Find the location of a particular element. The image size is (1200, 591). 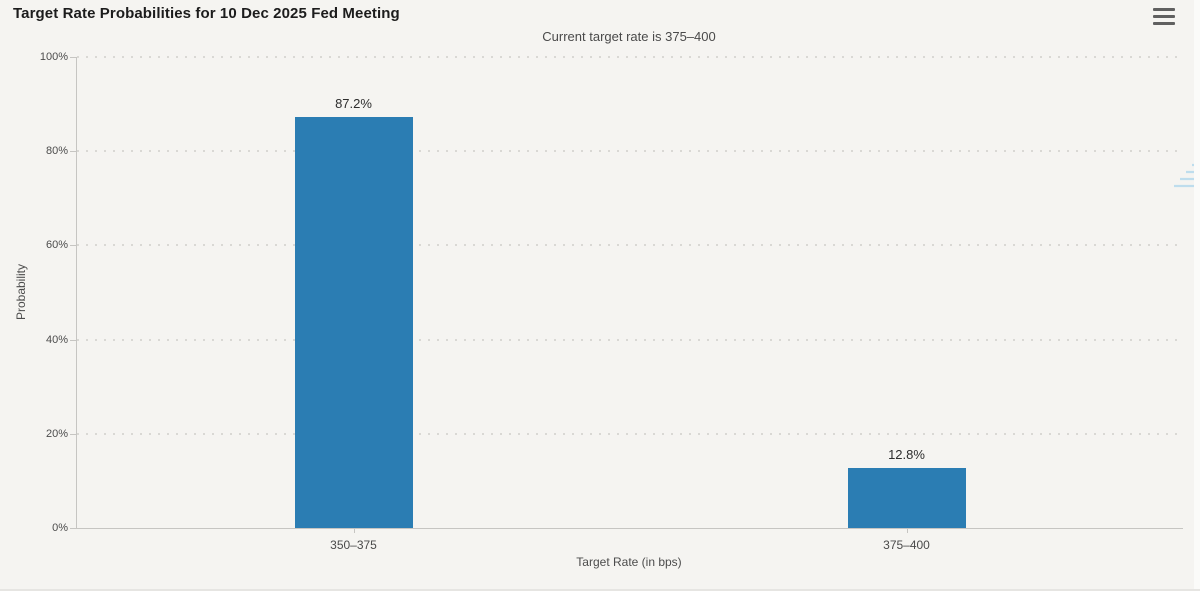

right-edge-strip is located at coordinates (1197, 295).